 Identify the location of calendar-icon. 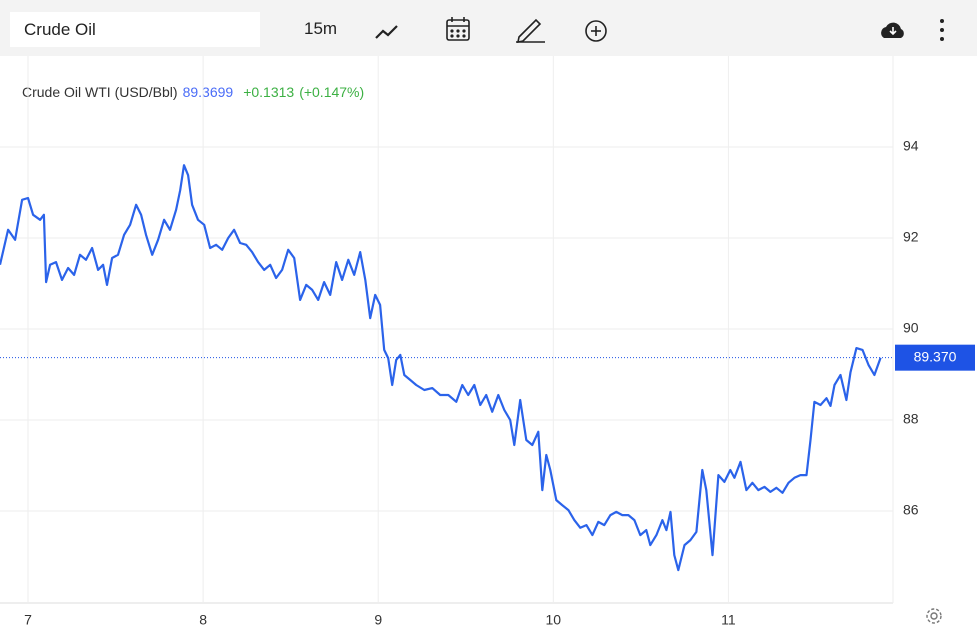
(458, 29).